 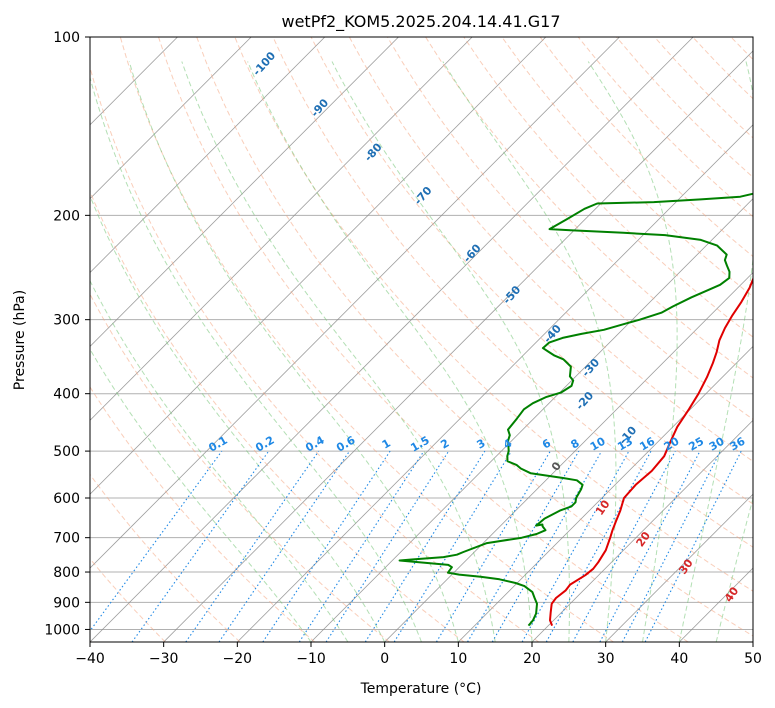 I want to click on y-tick-label: 600, so click(x=66, y=499).